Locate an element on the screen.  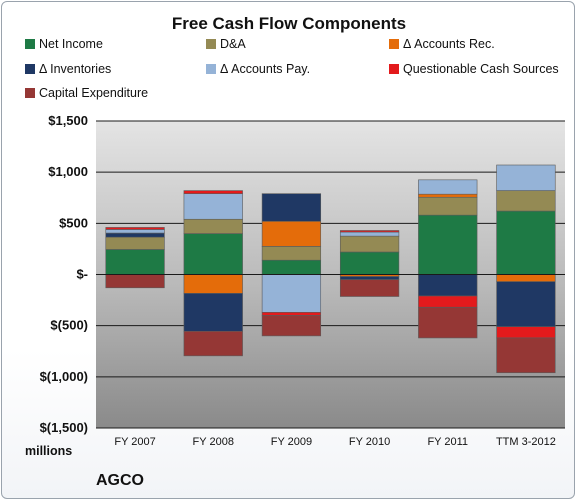
bar-accounts-pay-fy-2008 is located at coordinates (213, 206).